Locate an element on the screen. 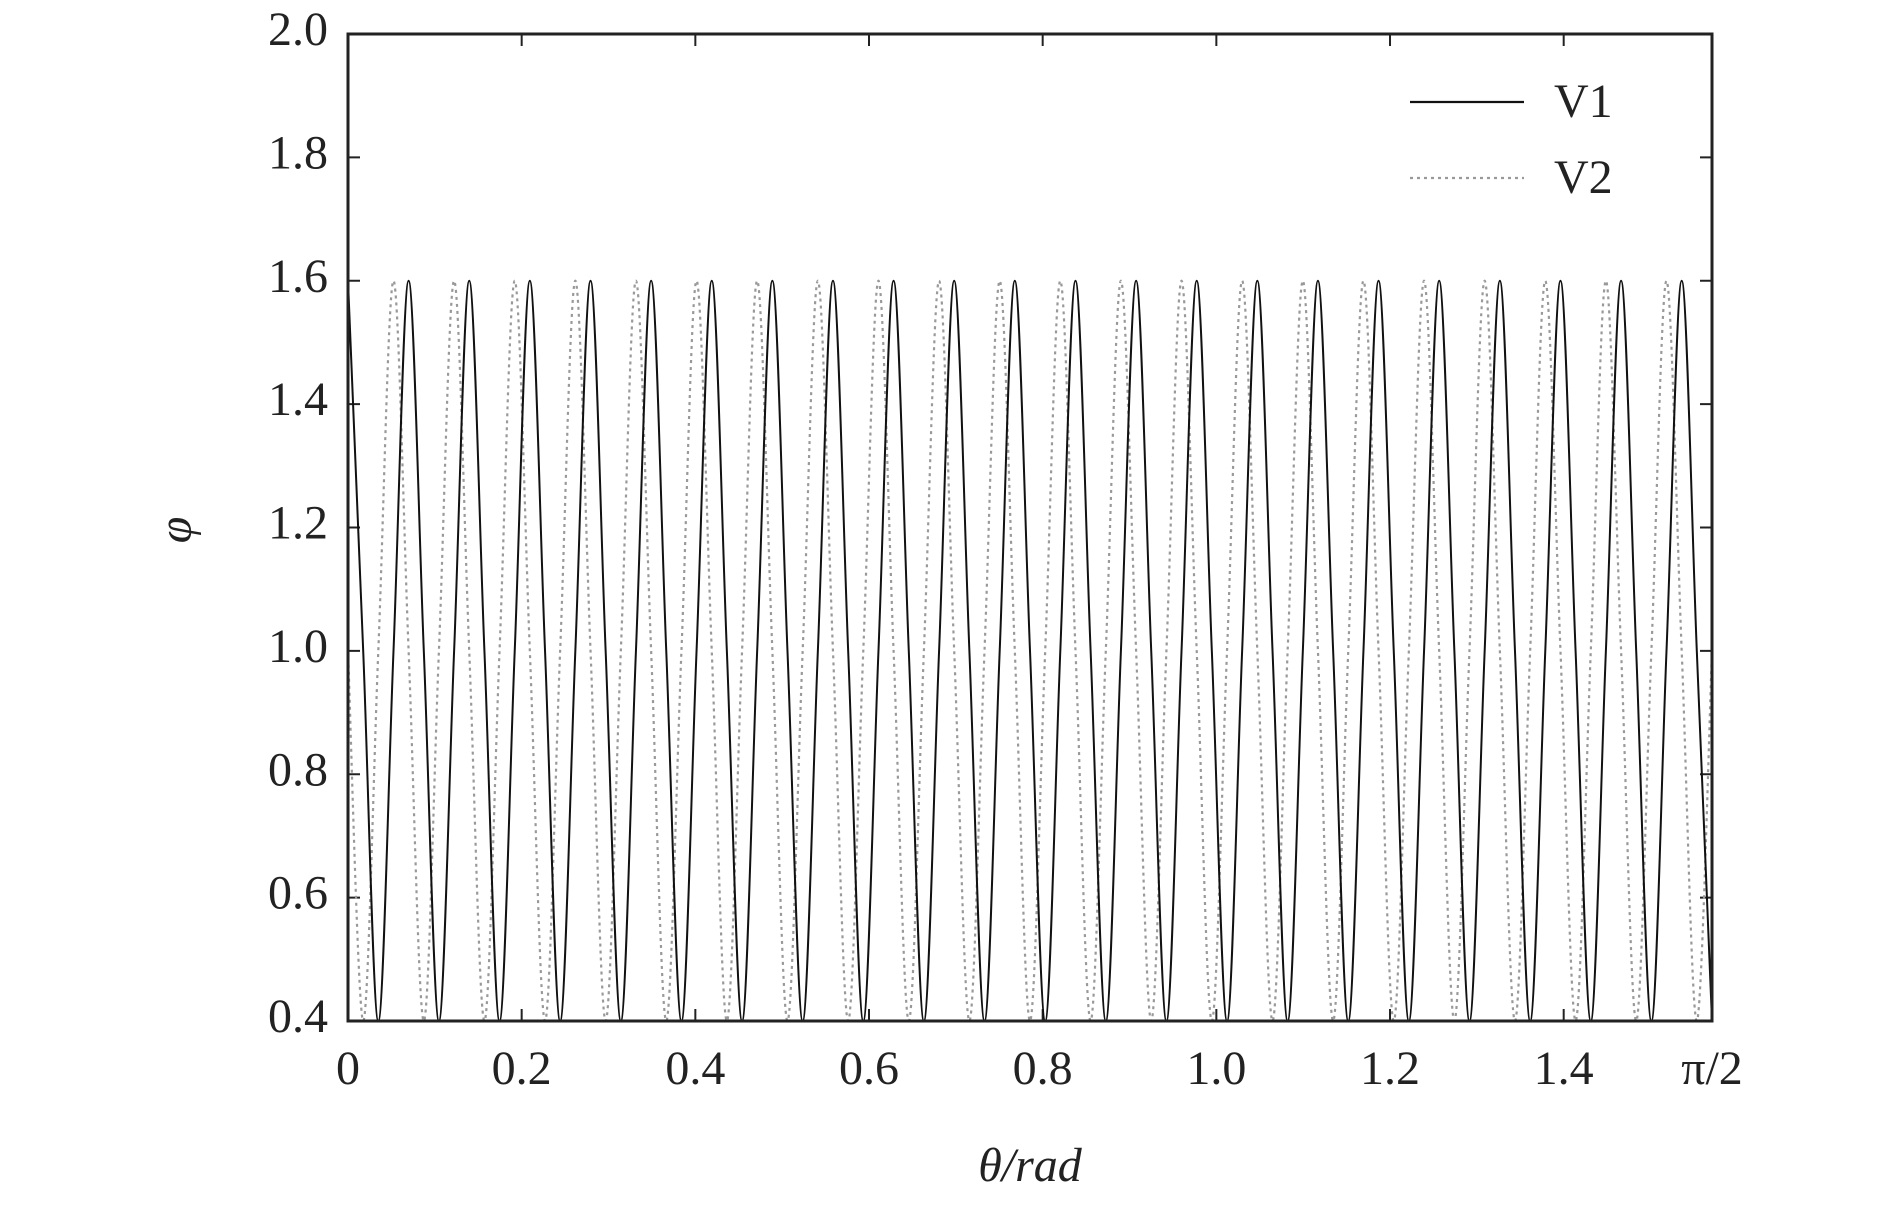  x-tick-label: 0.6 is located at coordinates (869, 1068).